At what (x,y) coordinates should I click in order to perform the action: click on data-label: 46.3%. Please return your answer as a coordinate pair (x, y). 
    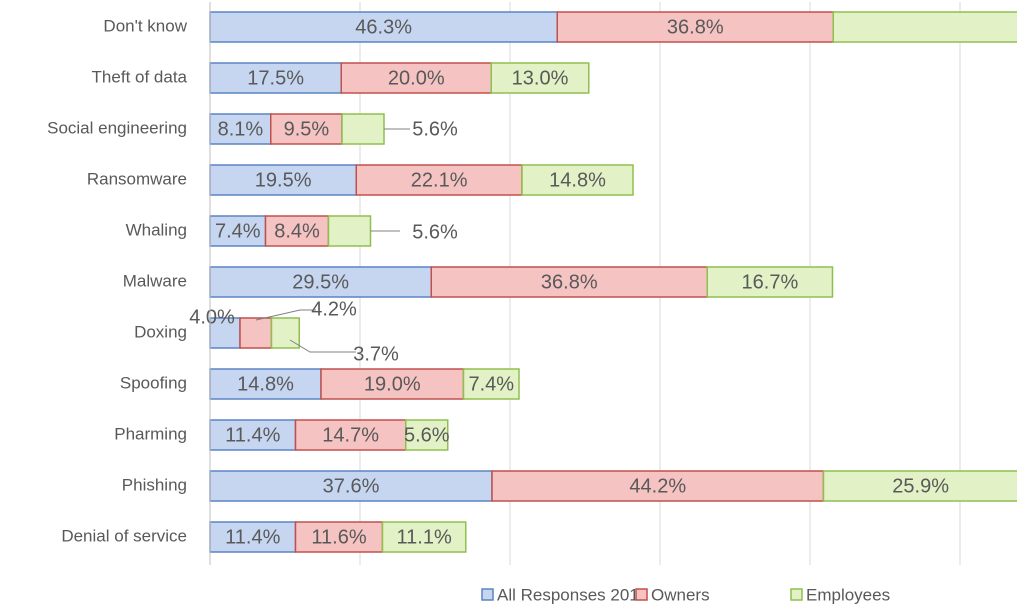
    Looking at the image, I should click on (383, 27).